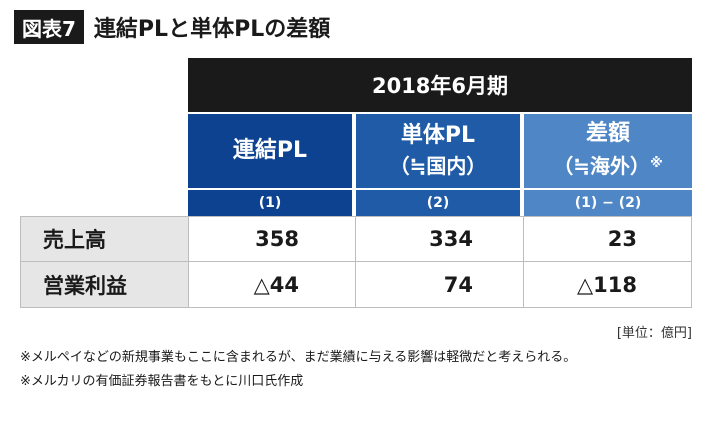  What do you see at coordinates (271, 202) in the screenshot?
I see `column-number: (1)` at bounding box center [271, 202].